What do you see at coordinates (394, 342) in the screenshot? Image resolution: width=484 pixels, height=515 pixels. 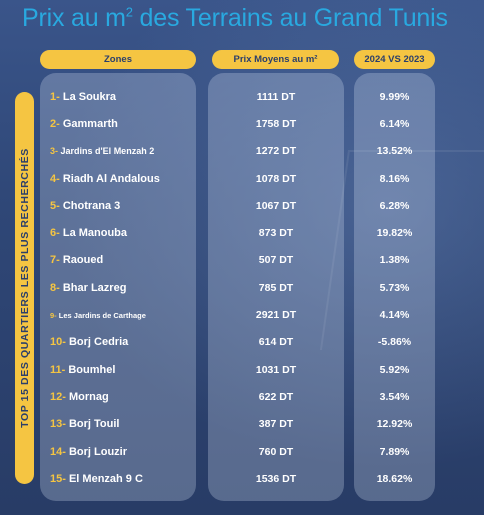 I see `change-cell: -5.86%` at bounding box center [394, 342].